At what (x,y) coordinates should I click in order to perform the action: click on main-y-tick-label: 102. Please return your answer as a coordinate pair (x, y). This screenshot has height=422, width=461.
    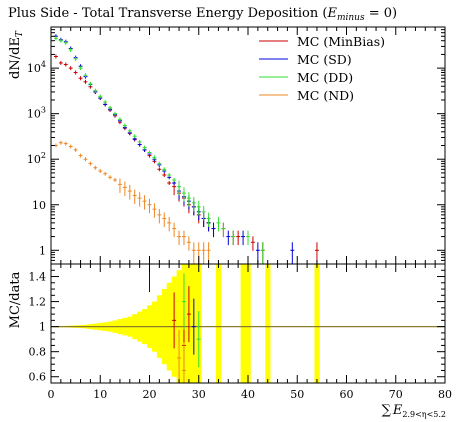
    Looking at the image, I should click on (36, 158).